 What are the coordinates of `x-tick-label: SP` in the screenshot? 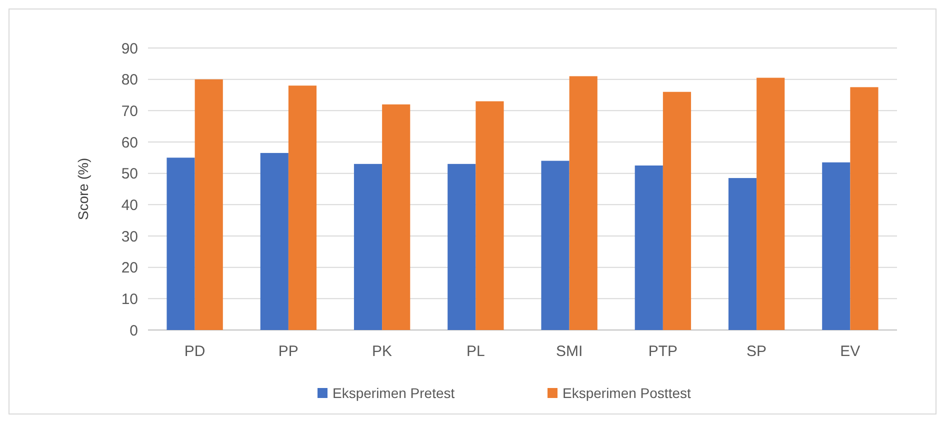 It's located at (756, 351).